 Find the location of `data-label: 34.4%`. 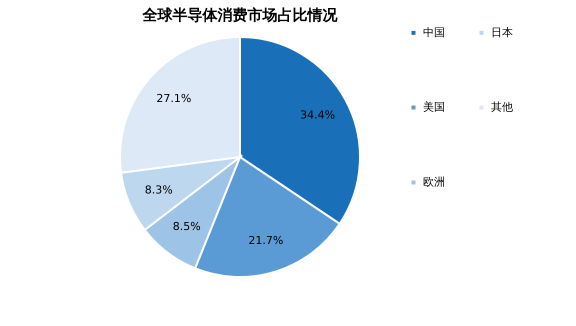

data-label: 34.4% is located at coordinates (318, 115).